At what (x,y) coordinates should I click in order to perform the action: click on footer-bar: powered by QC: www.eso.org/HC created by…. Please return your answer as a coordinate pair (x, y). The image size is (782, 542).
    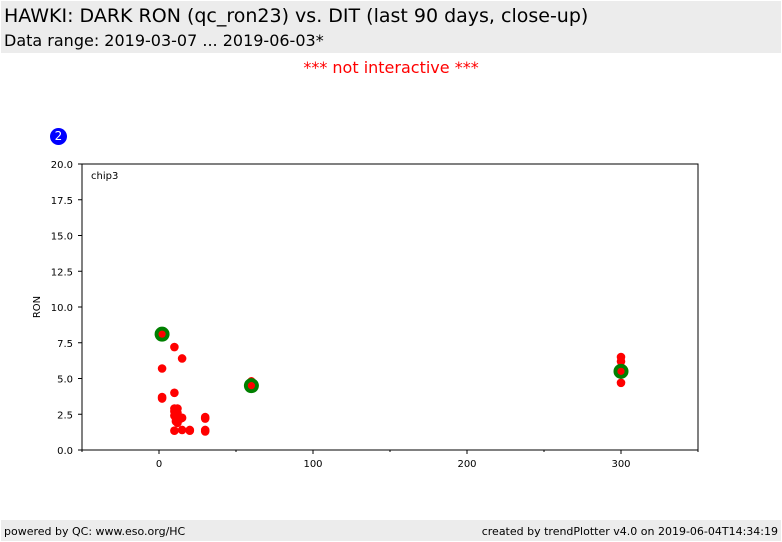
    Looking at the image, I should click on (391, 530).